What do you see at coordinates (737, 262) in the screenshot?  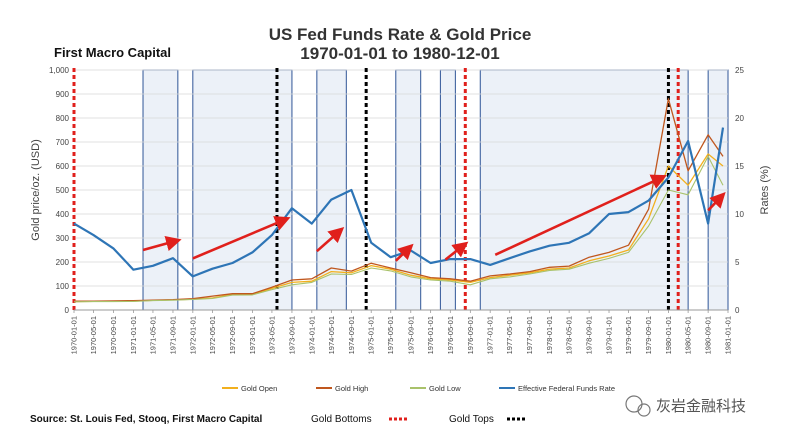 I see `y2-tick-label: 5` at bounding box center [737, 262].